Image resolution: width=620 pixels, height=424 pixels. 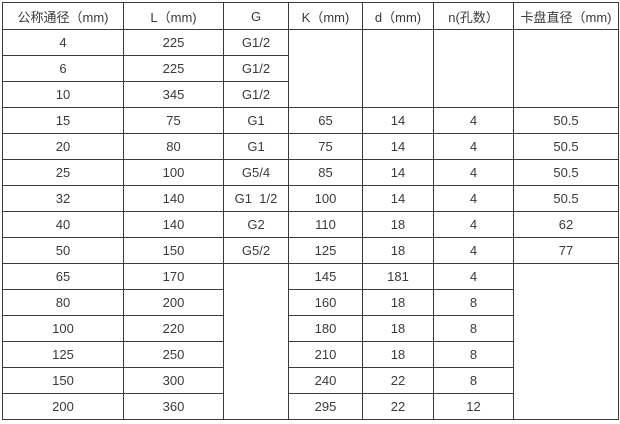 I want to click on table-cell: 170, so click(x=173, y=276).